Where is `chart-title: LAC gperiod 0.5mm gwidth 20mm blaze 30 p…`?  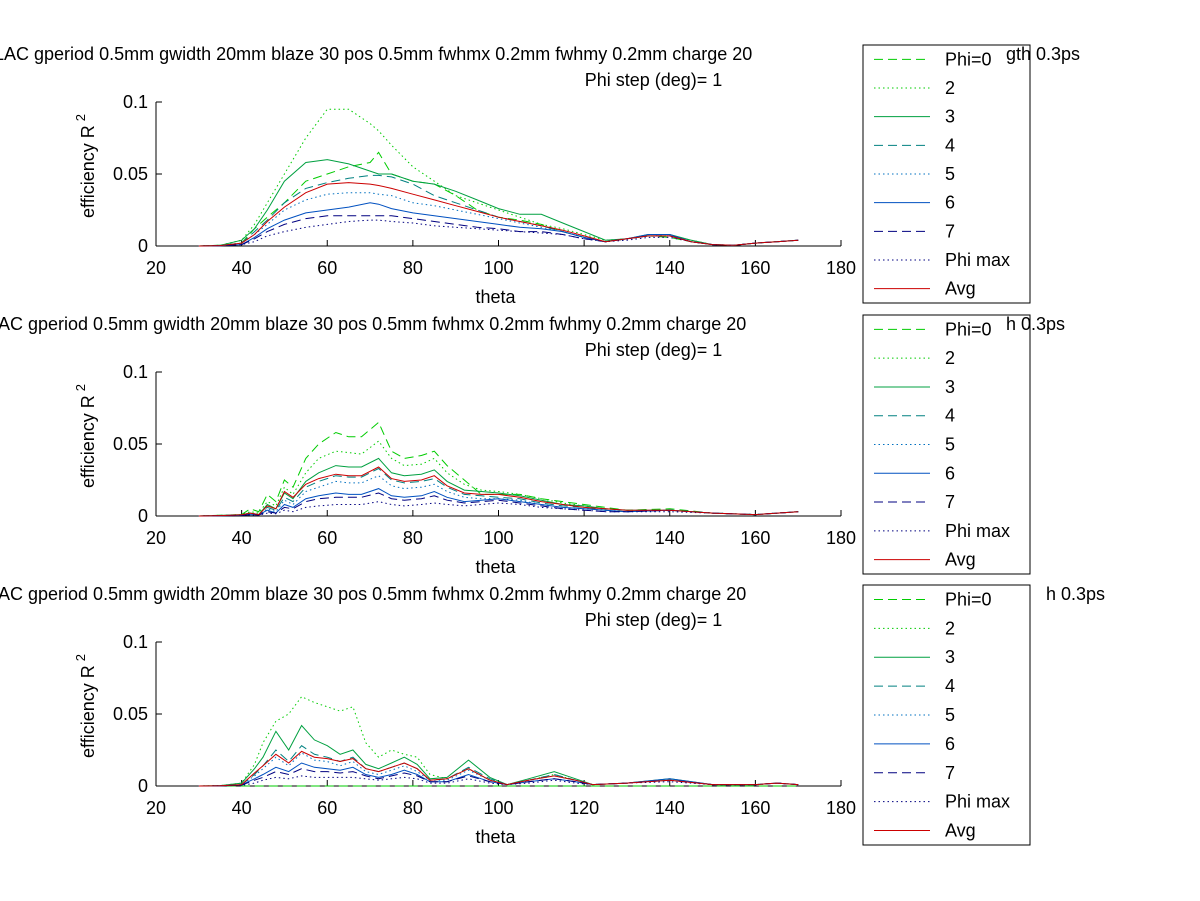 chart-title: LAC gperiod 0.5mm gwidth 20mm blaze 30 p… is located at coordinates (376, 54).